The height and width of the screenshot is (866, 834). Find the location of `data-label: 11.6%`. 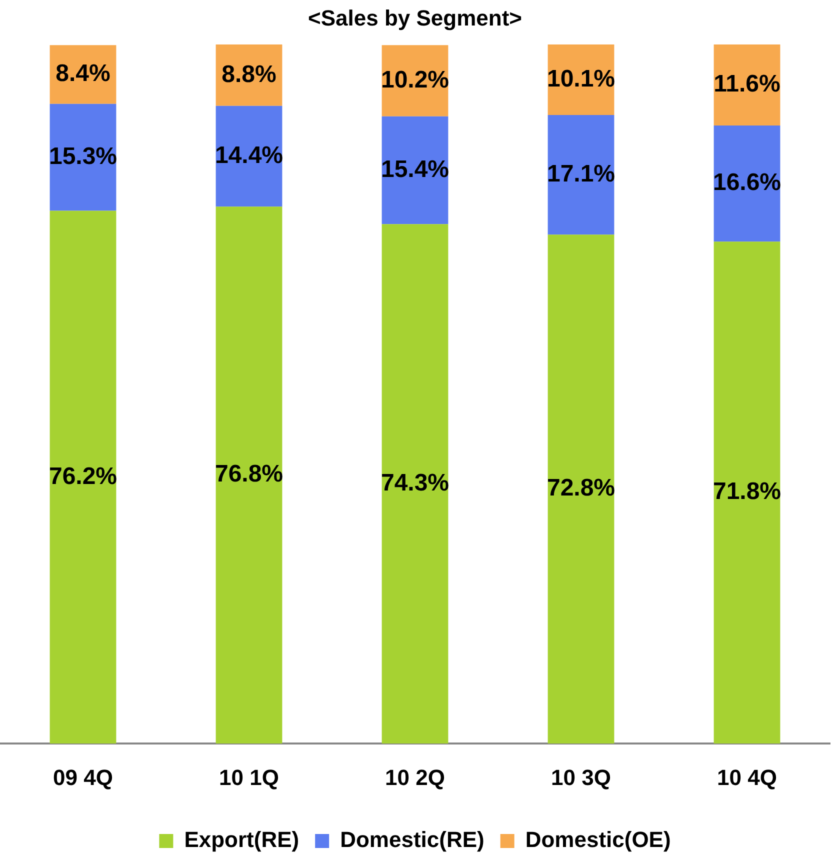

data-label: 11.6% is located at coordinates (747, 84).